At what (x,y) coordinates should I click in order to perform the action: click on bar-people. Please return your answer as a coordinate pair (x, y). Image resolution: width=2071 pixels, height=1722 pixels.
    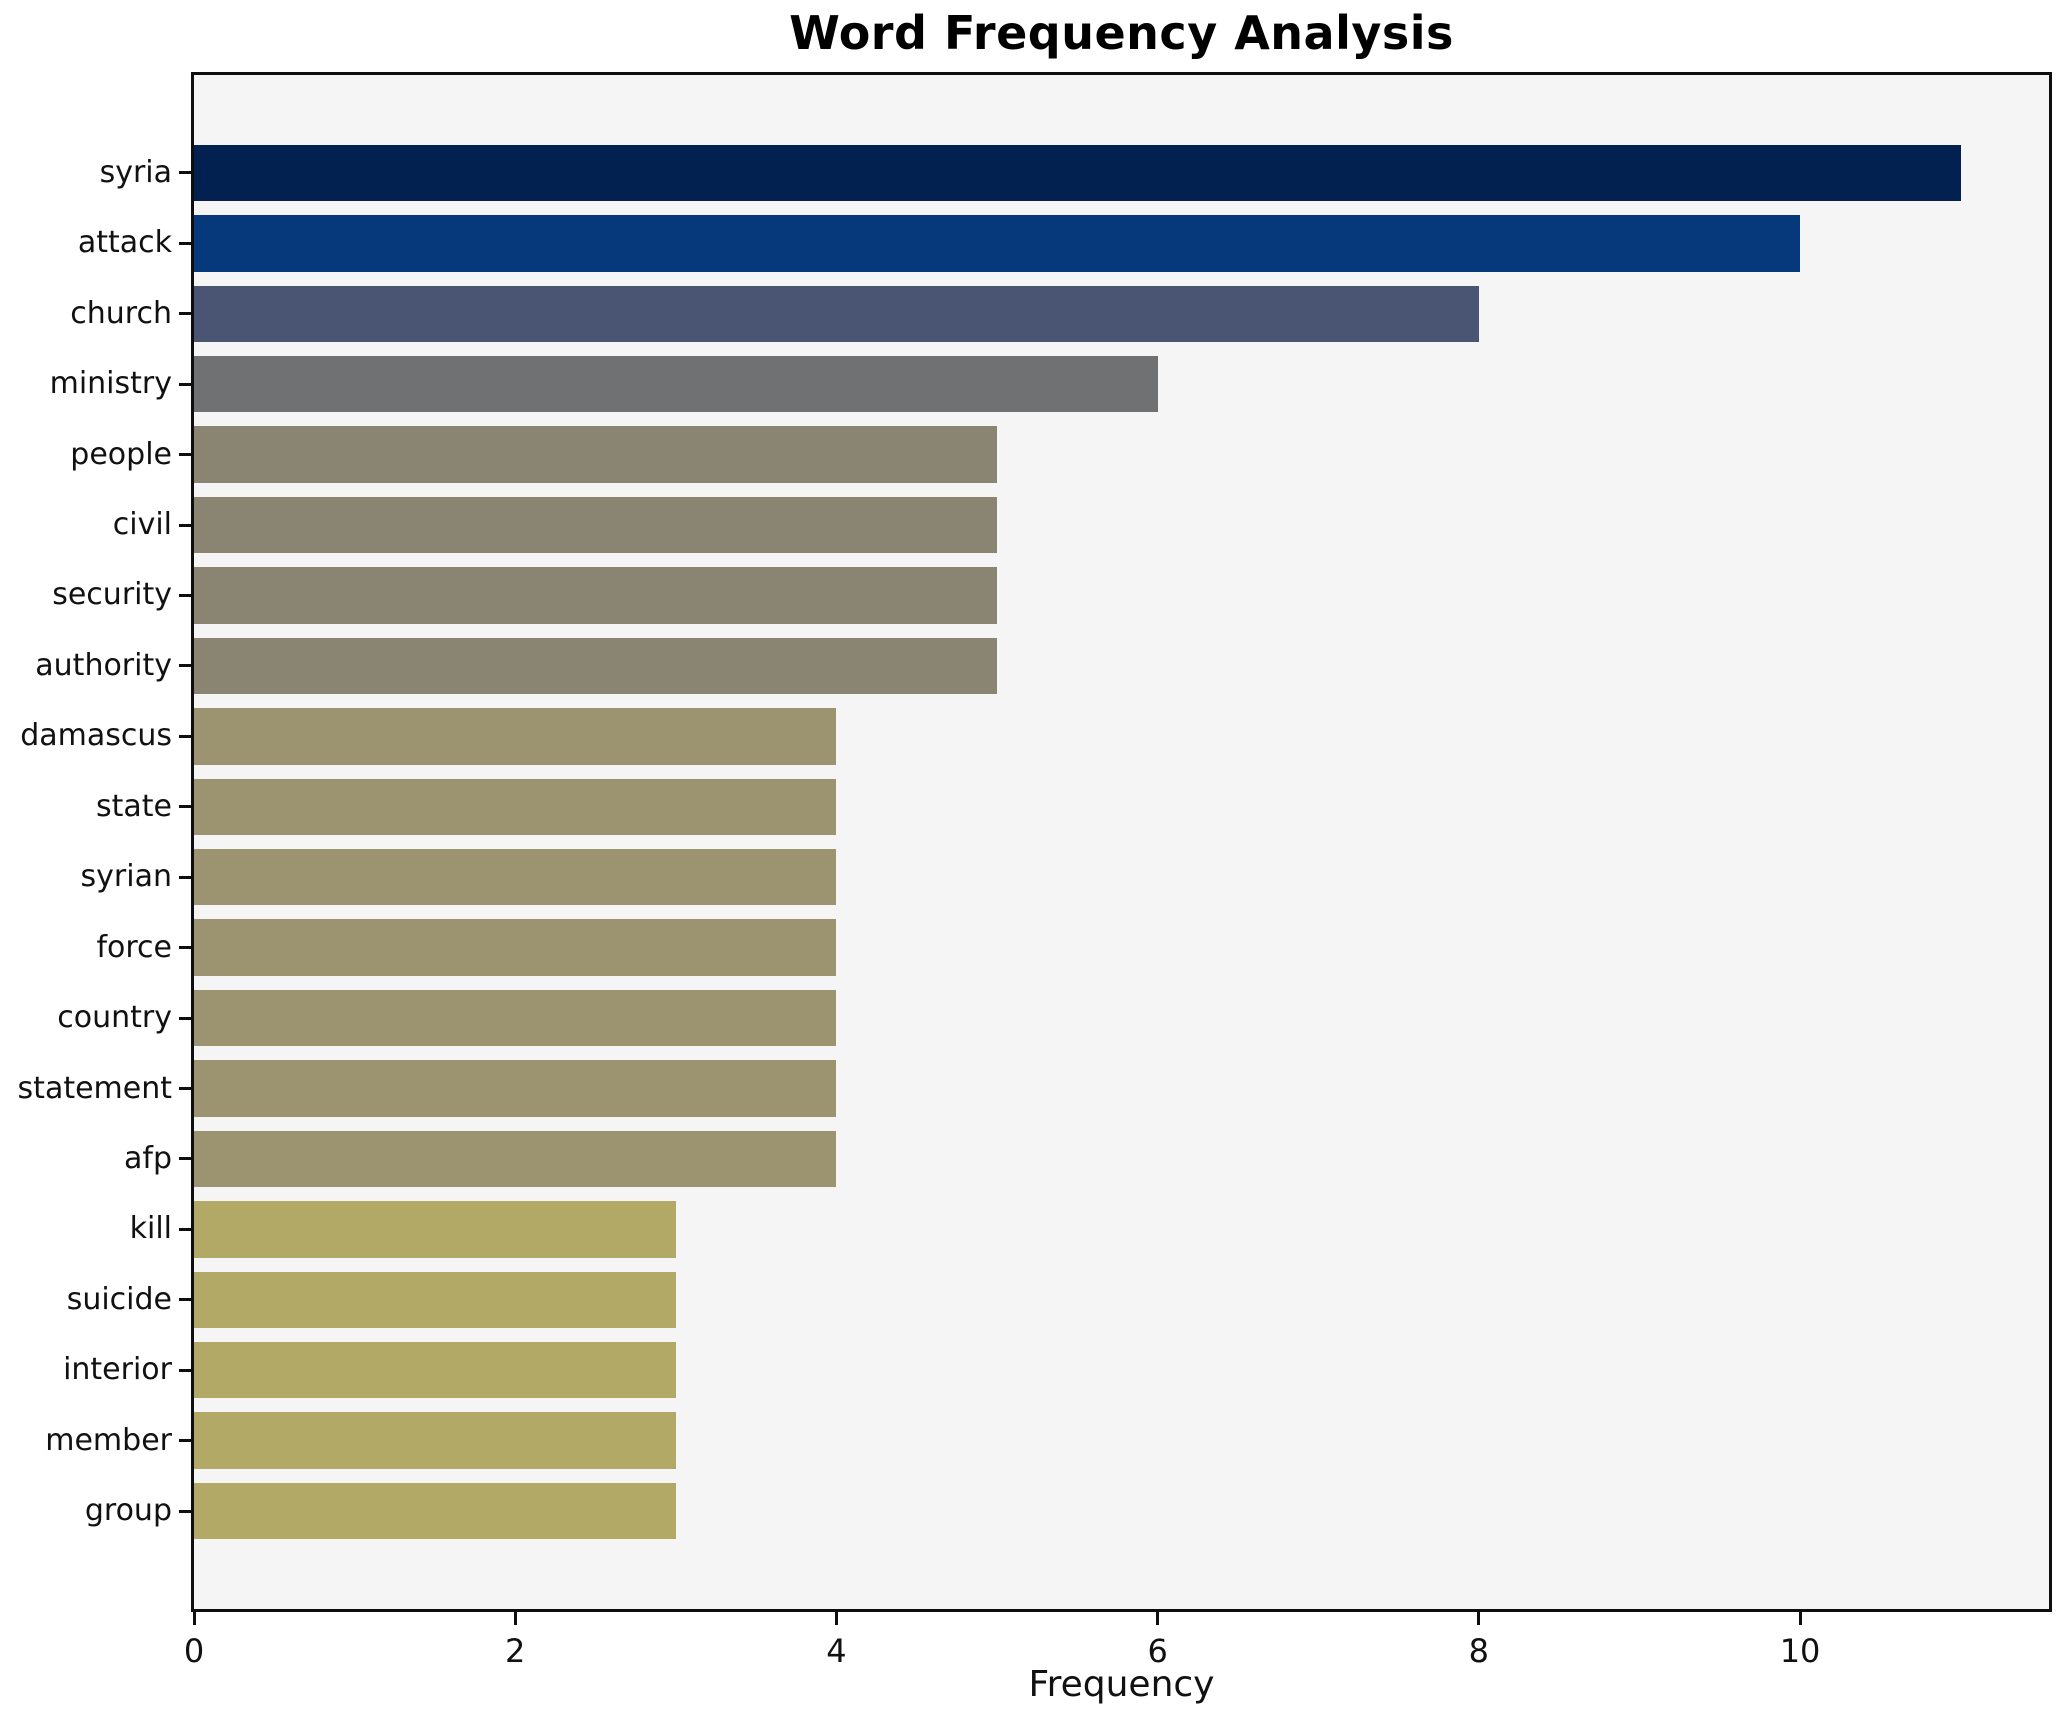
    Looking at the image, I should click on (596, 454).